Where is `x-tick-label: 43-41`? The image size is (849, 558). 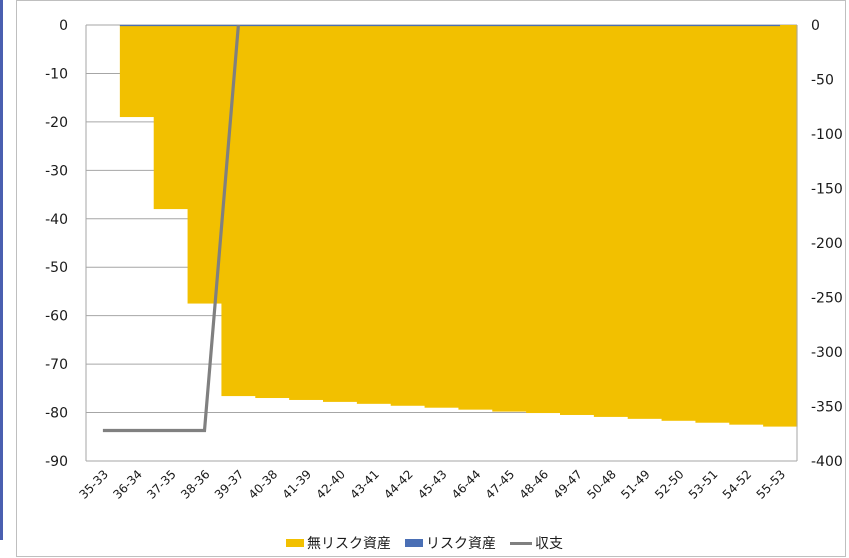 x-tick-label: 43-41 is located at coordinates (364, 484).